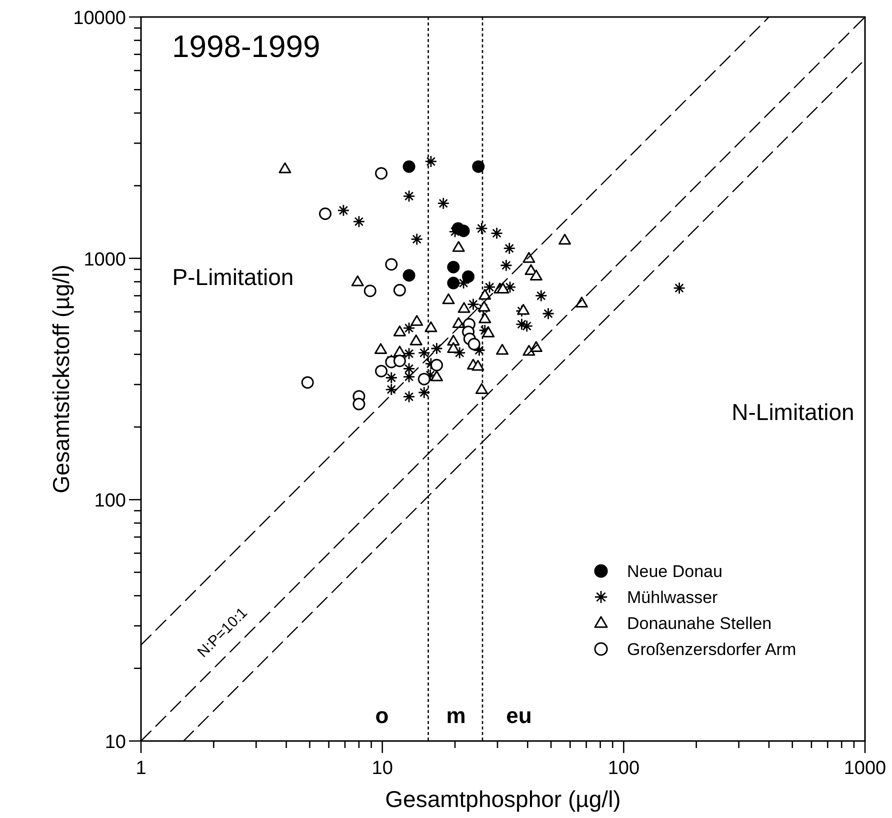 The height and width of the screenshot is (818, 892). Describe the element at coordinates (519, 715) in the screenshot. I see `annotation: eu` at that location.